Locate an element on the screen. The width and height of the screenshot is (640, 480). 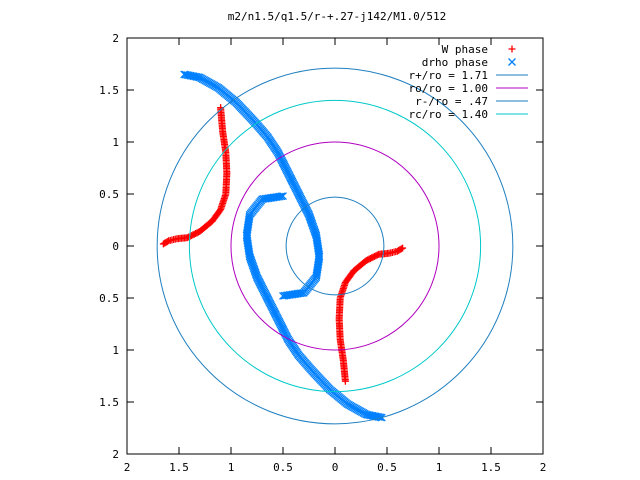
y-tick-label-0: 2 is located at coordinates (115, 454).